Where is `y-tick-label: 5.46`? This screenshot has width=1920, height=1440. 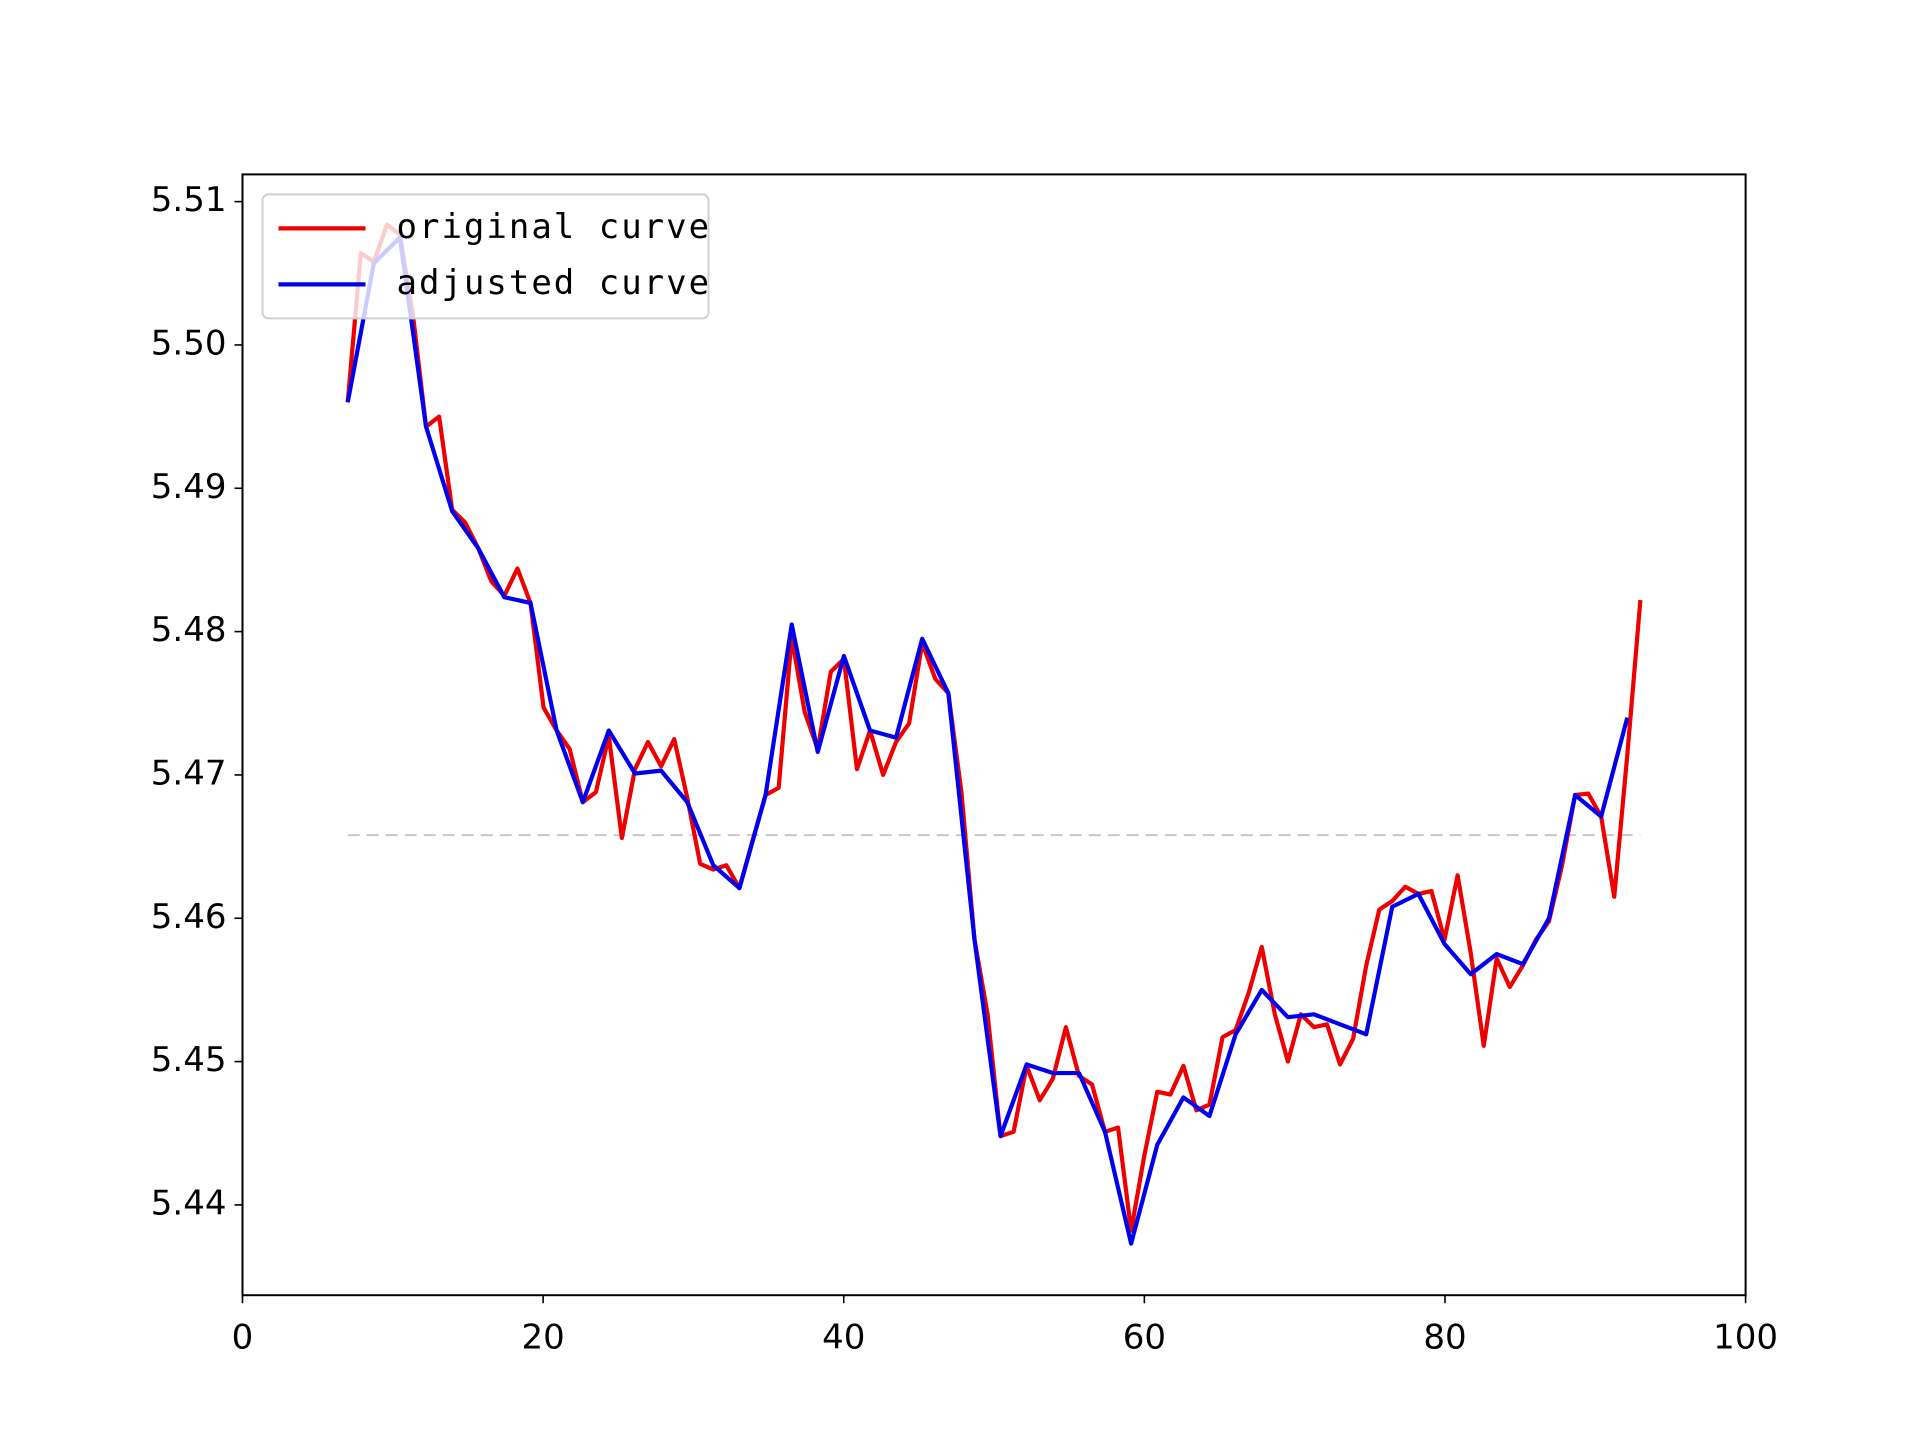 y-tick-label: 5.46 is located at coordinates (189, 917).